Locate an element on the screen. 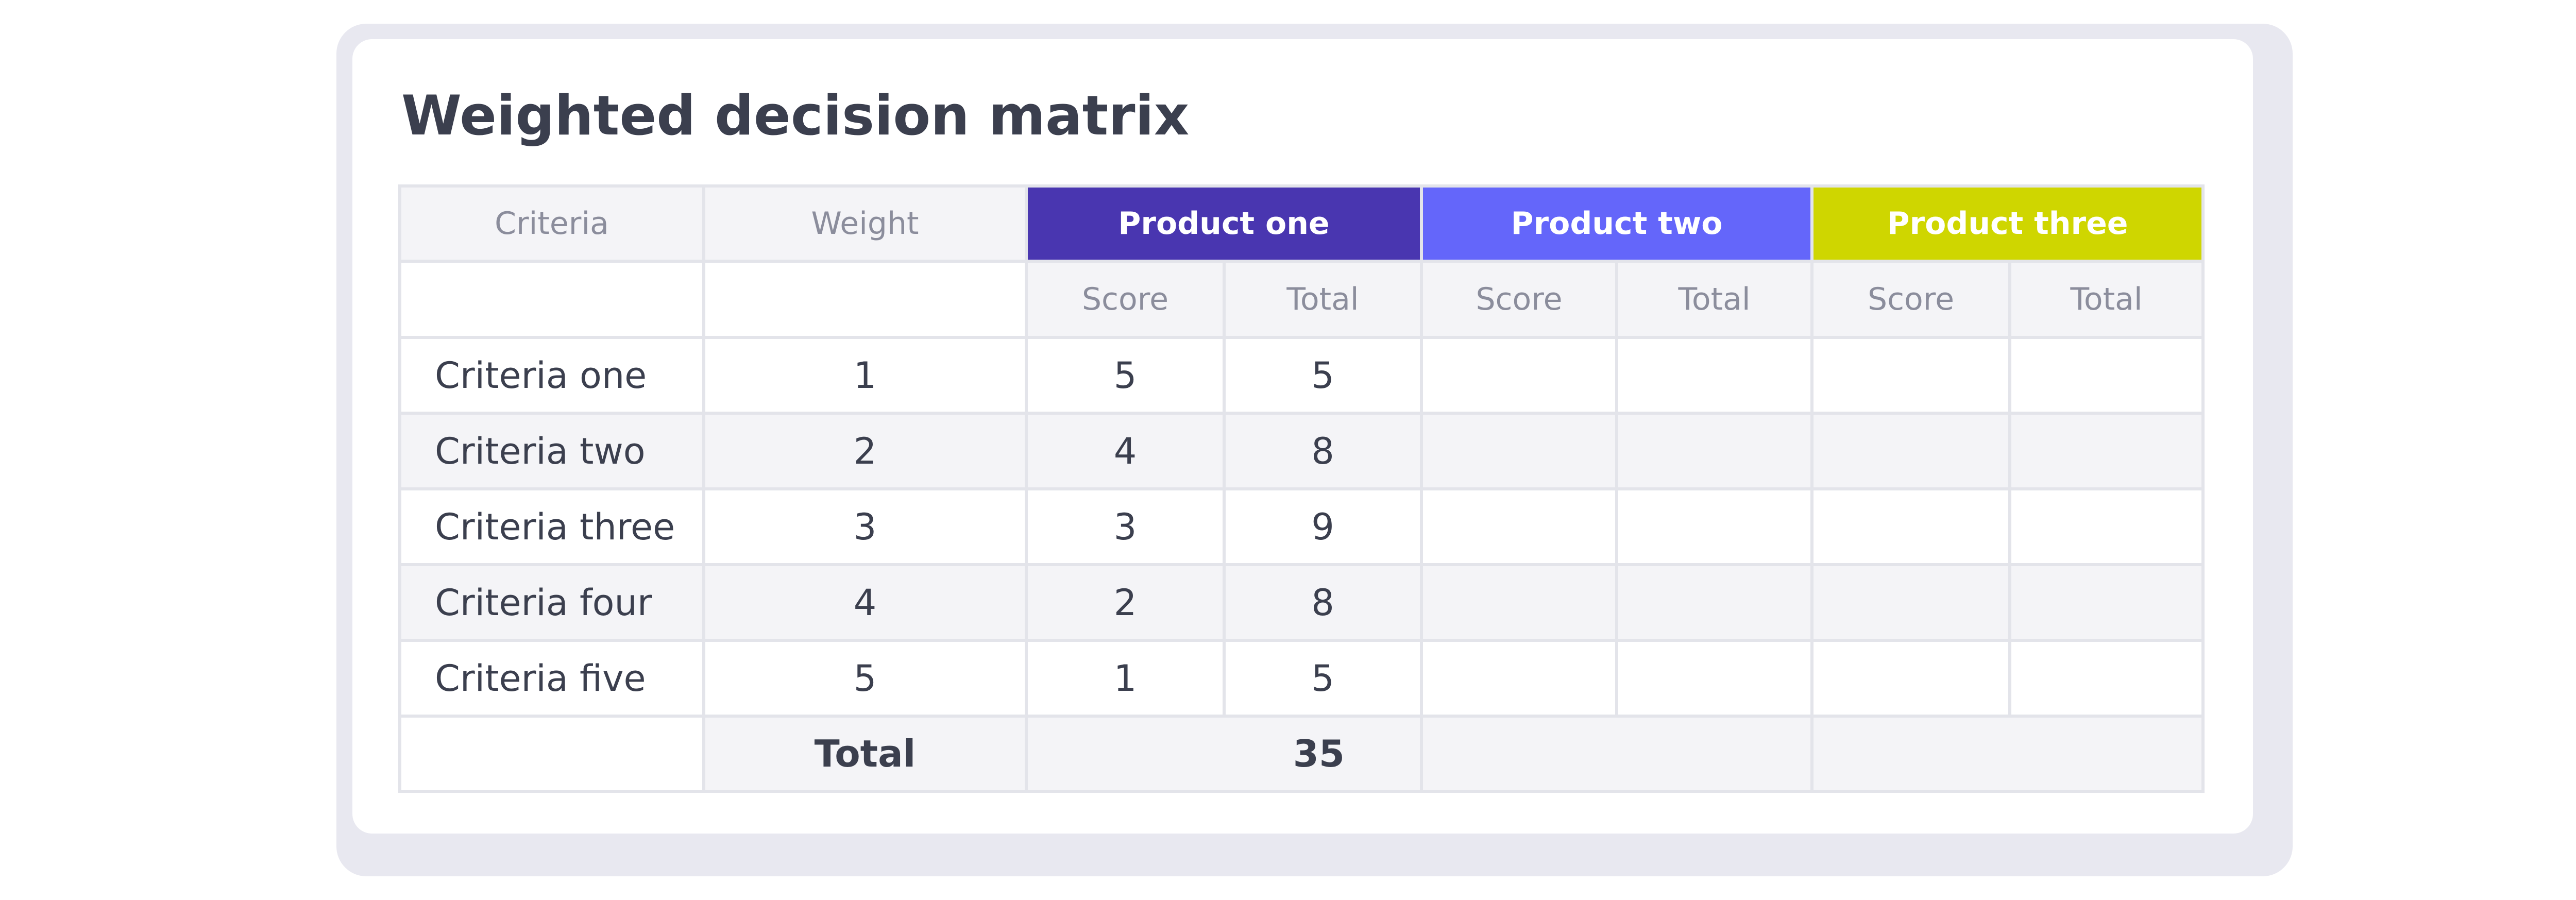 This screenshot has width=2576, height=900. subheader-p3-total: Total is located at coordinates (2106, 299).